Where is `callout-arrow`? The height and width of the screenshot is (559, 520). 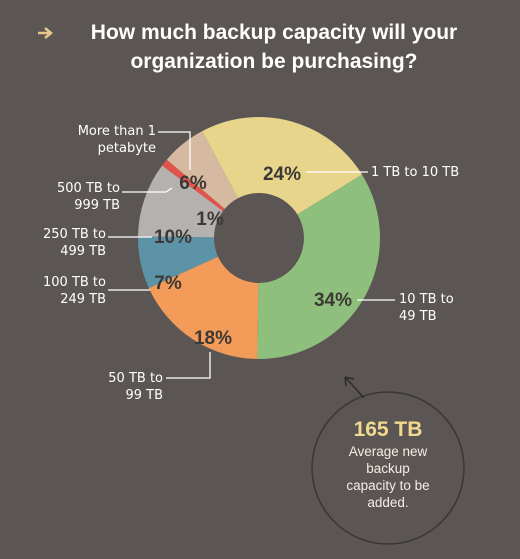
callout-arrow is located at coordinates (354, 387).